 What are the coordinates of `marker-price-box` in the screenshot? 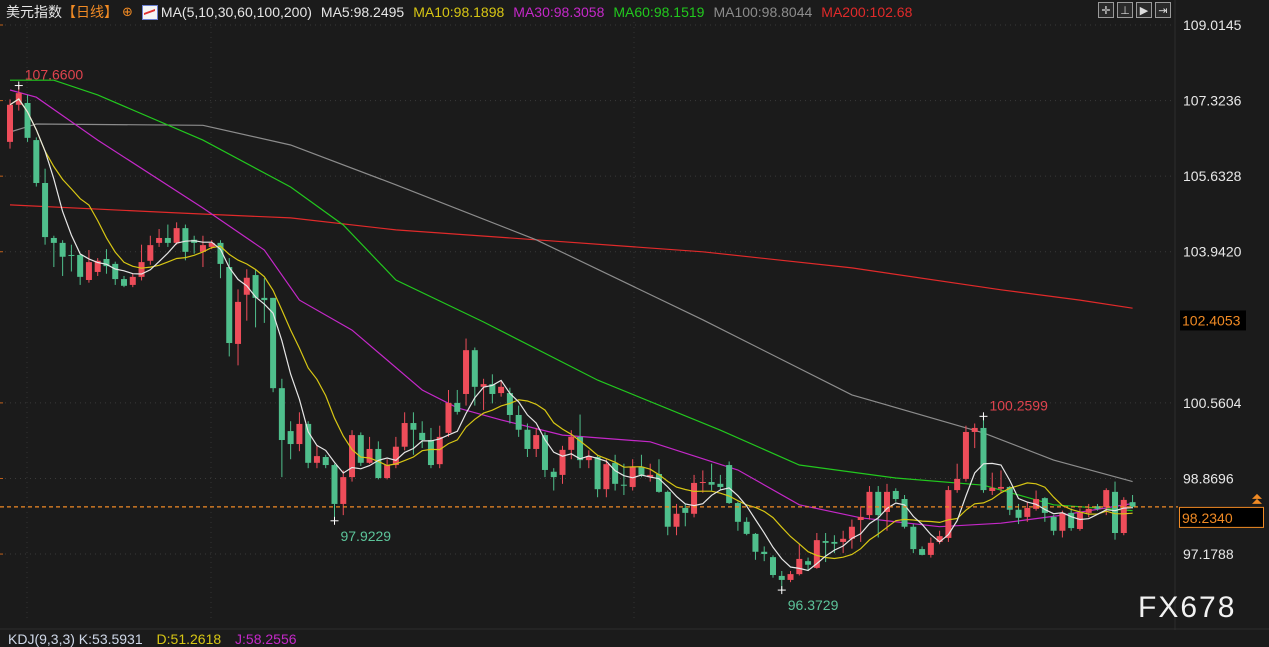 It's located at (1213, 320).